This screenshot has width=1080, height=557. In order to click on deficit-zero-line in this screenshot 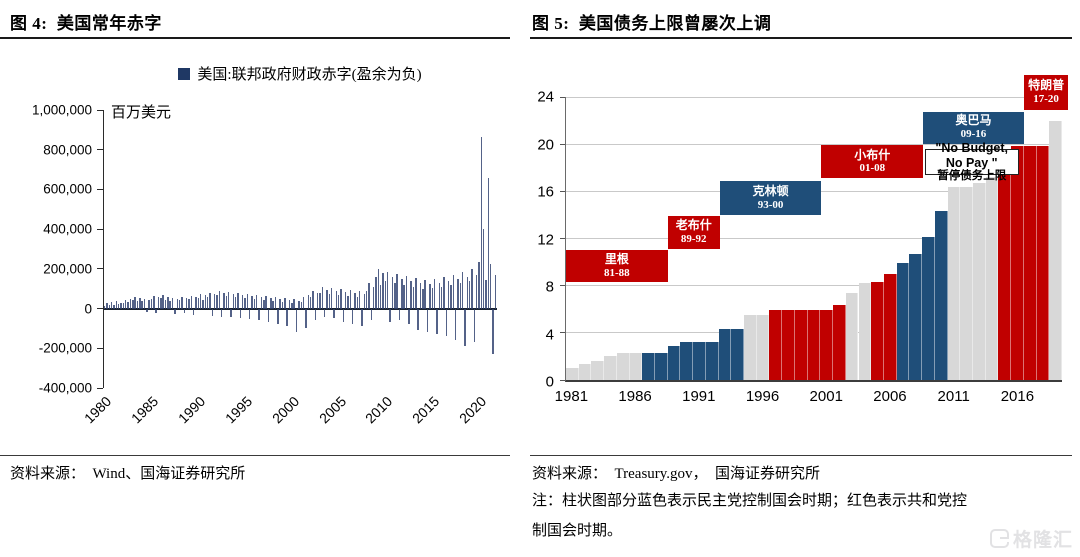, I will do `click(300, 308)`.